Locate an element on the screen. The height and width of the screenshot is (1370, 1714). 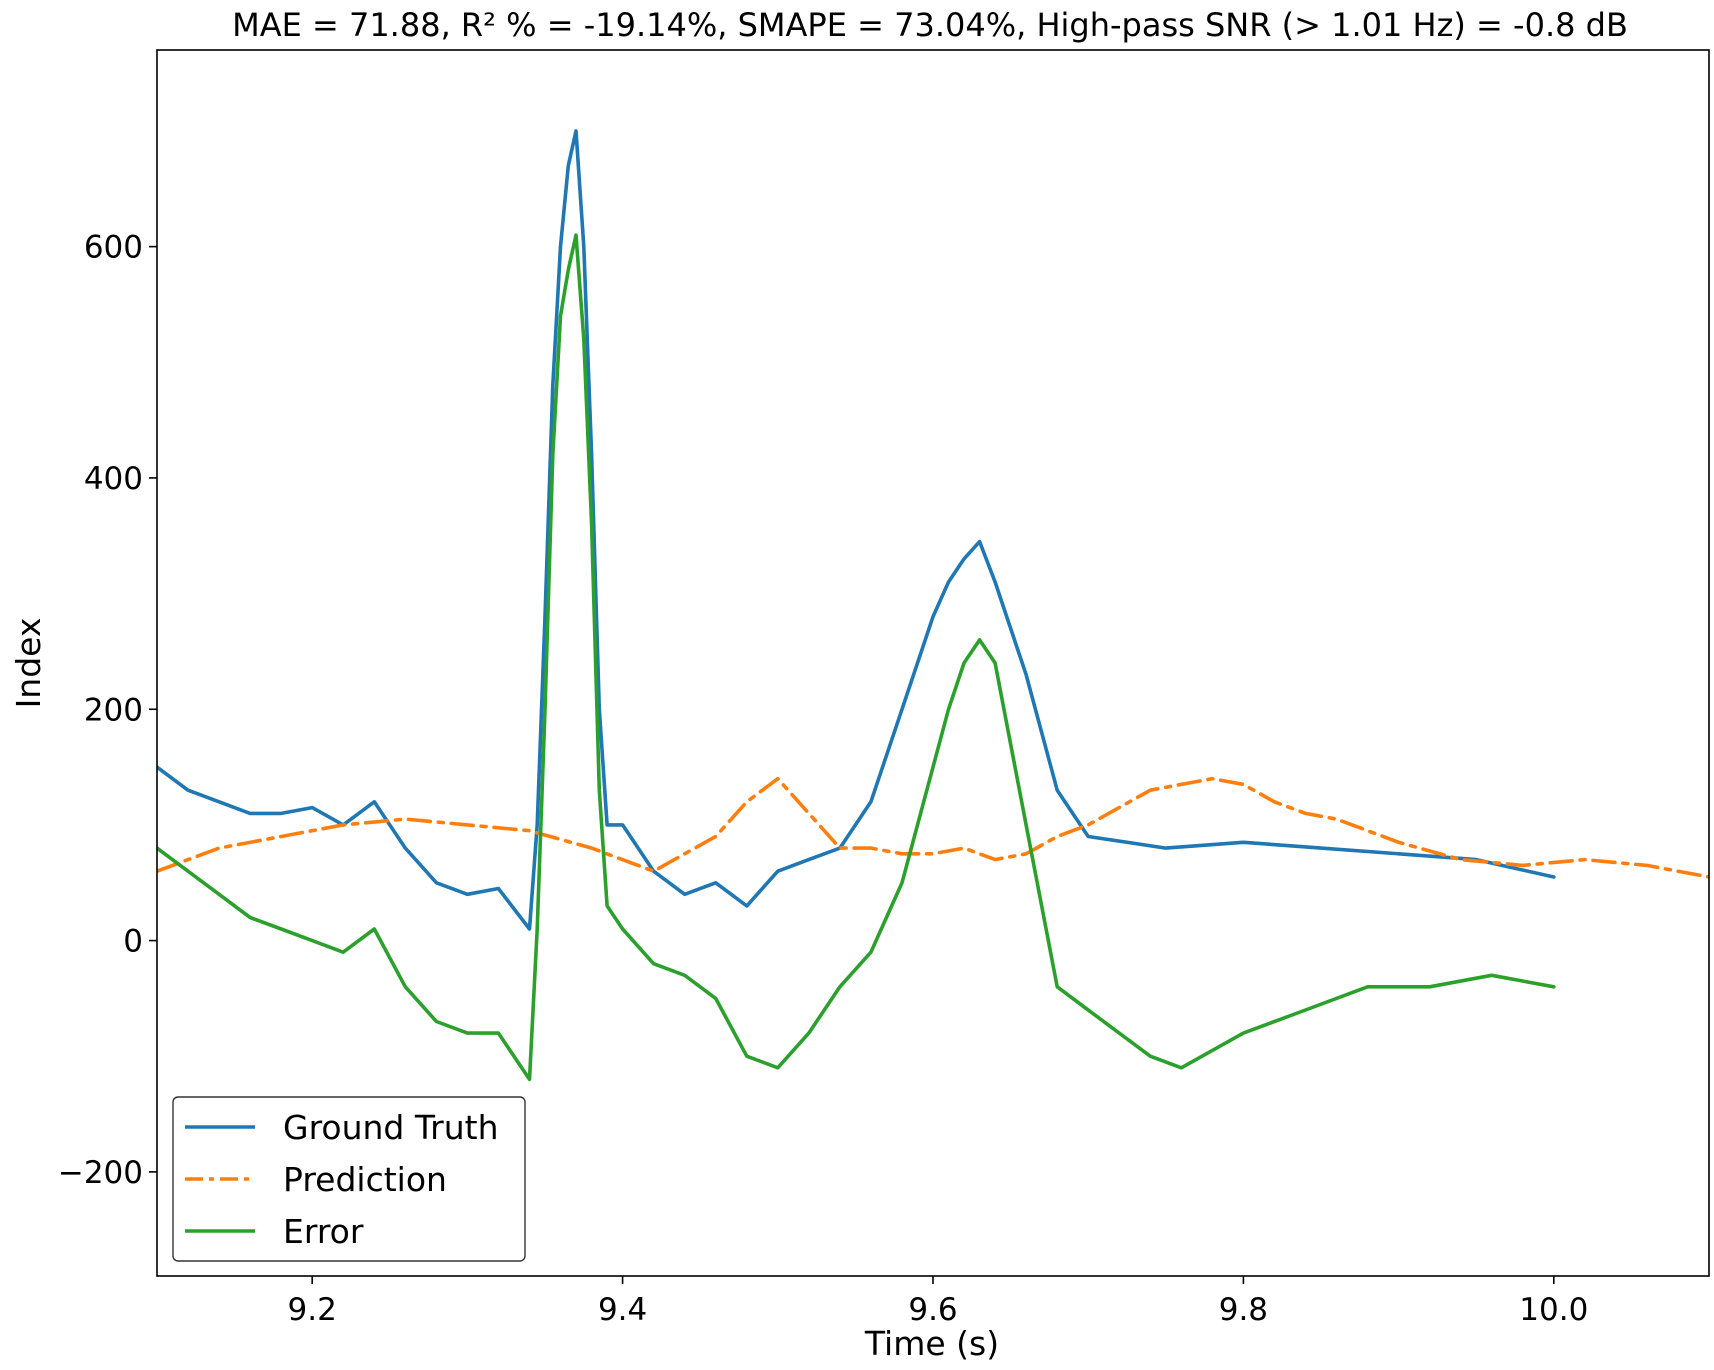
x-tick-label: 9.2 is located at coordinates (312, 1310).